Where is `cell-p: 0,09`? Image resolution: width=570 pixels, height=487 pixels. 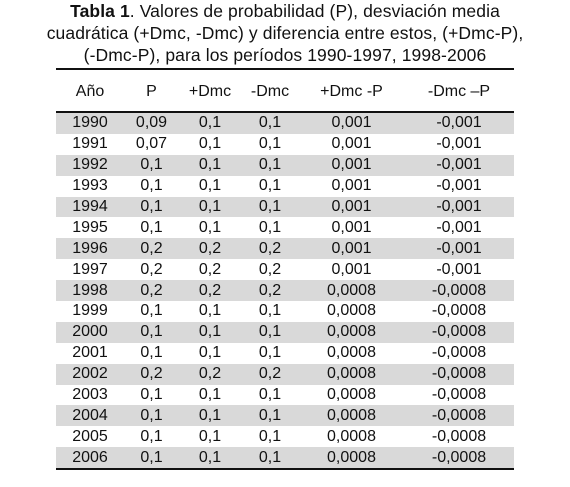 cell-p: 0,09 is located at coordinates (151, 123).